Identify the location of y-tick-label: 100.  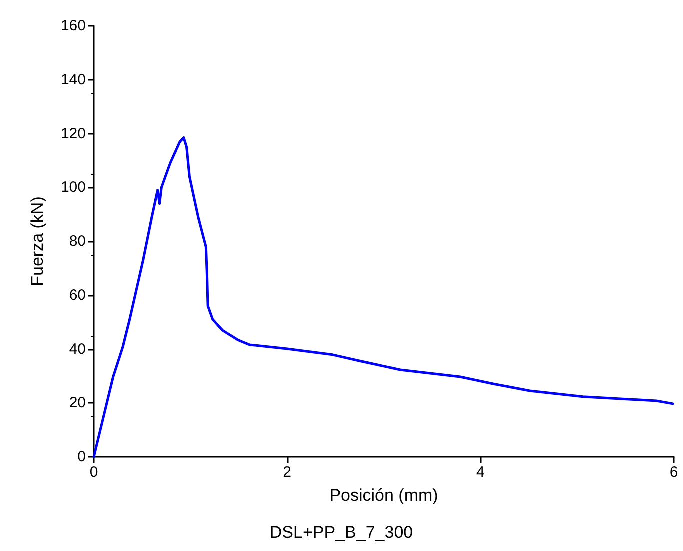
(73, 187).